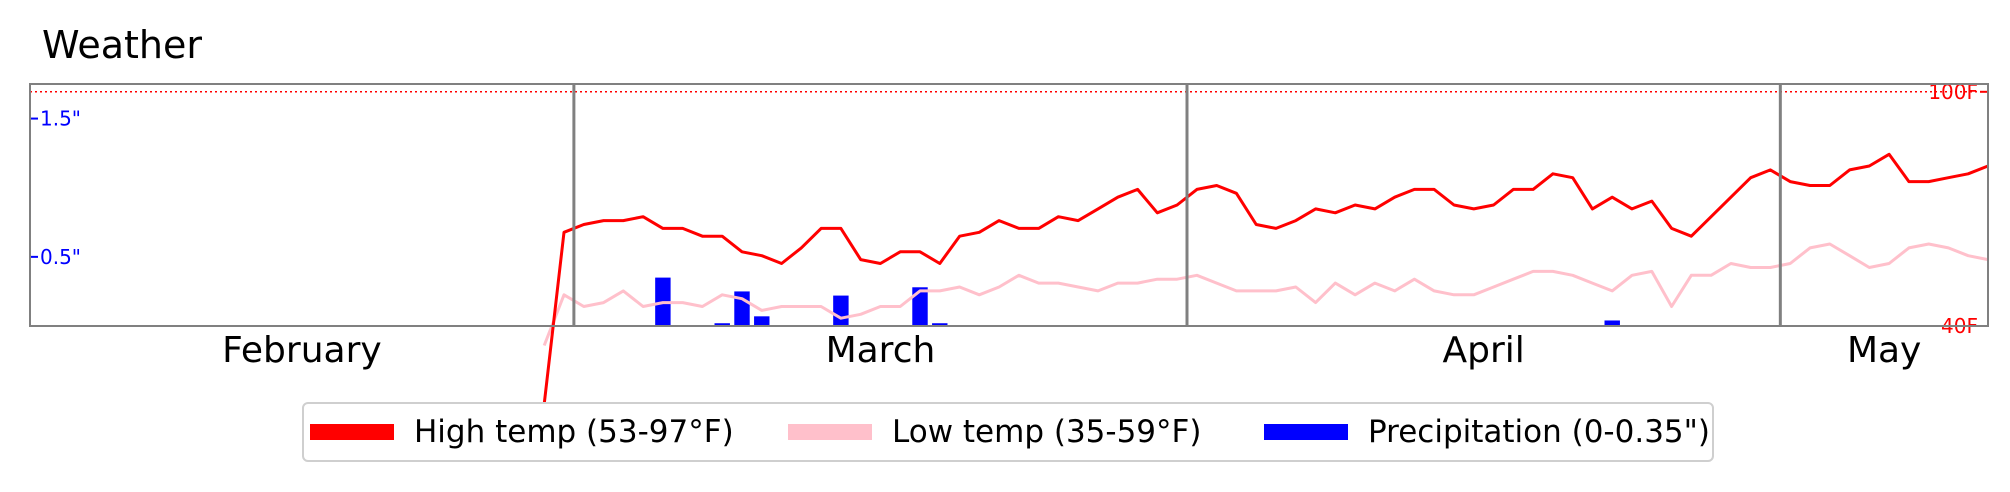  Describe the element at coordinates (1884, 350) in the screenshot. I see `month-label: May` at that location.